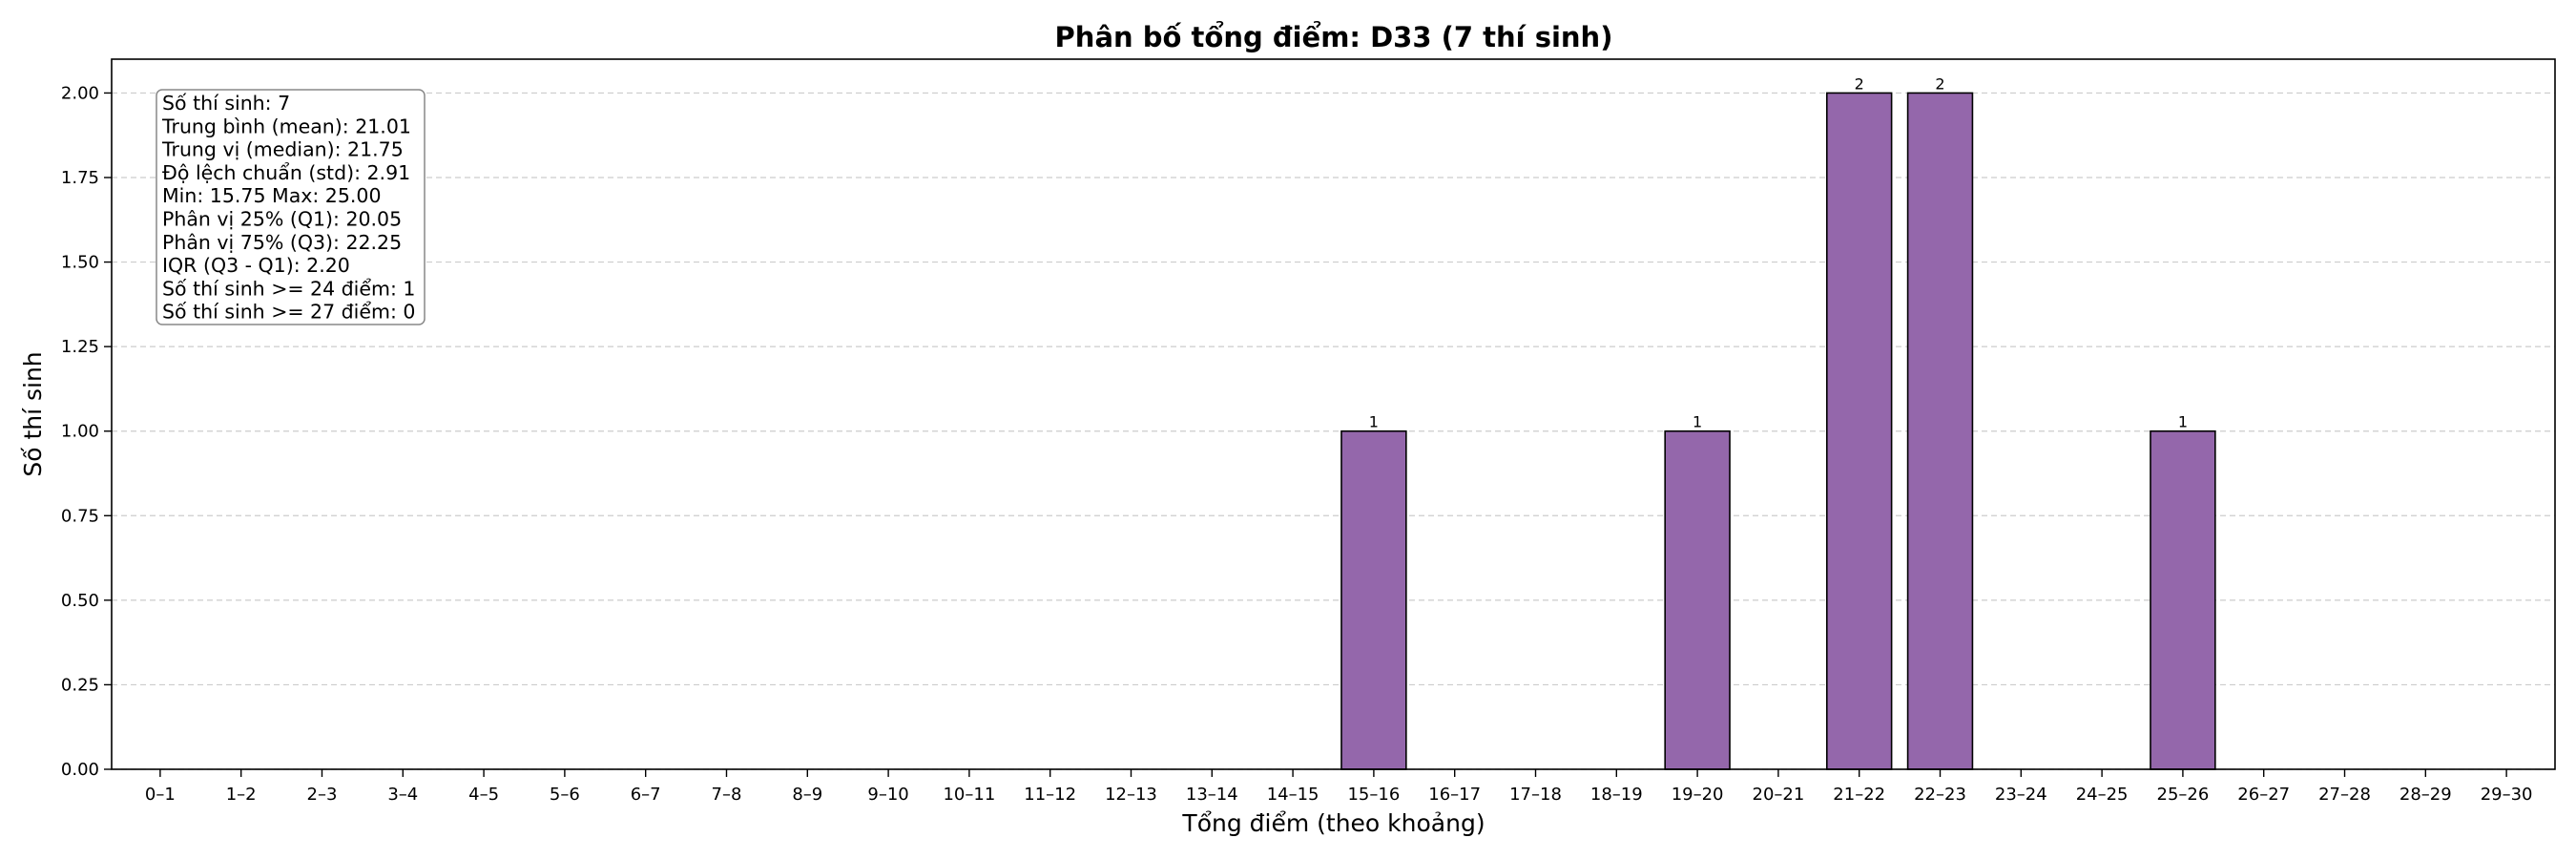 The image size is (2576, 859). What do you see at coordinates (887, 795) in the screenshot?
I see `x-tick-label: 9–10` at bounding box center [887, 795].